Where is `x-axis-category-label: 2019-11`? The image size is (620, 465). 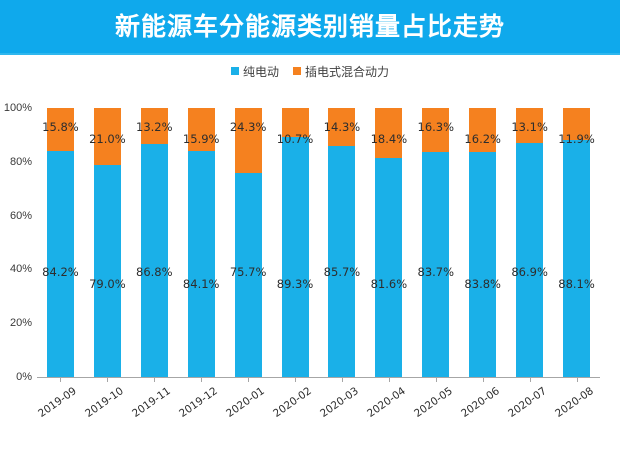 x-axis-category-label: 2019-11 is located at coordinates (152, 402).